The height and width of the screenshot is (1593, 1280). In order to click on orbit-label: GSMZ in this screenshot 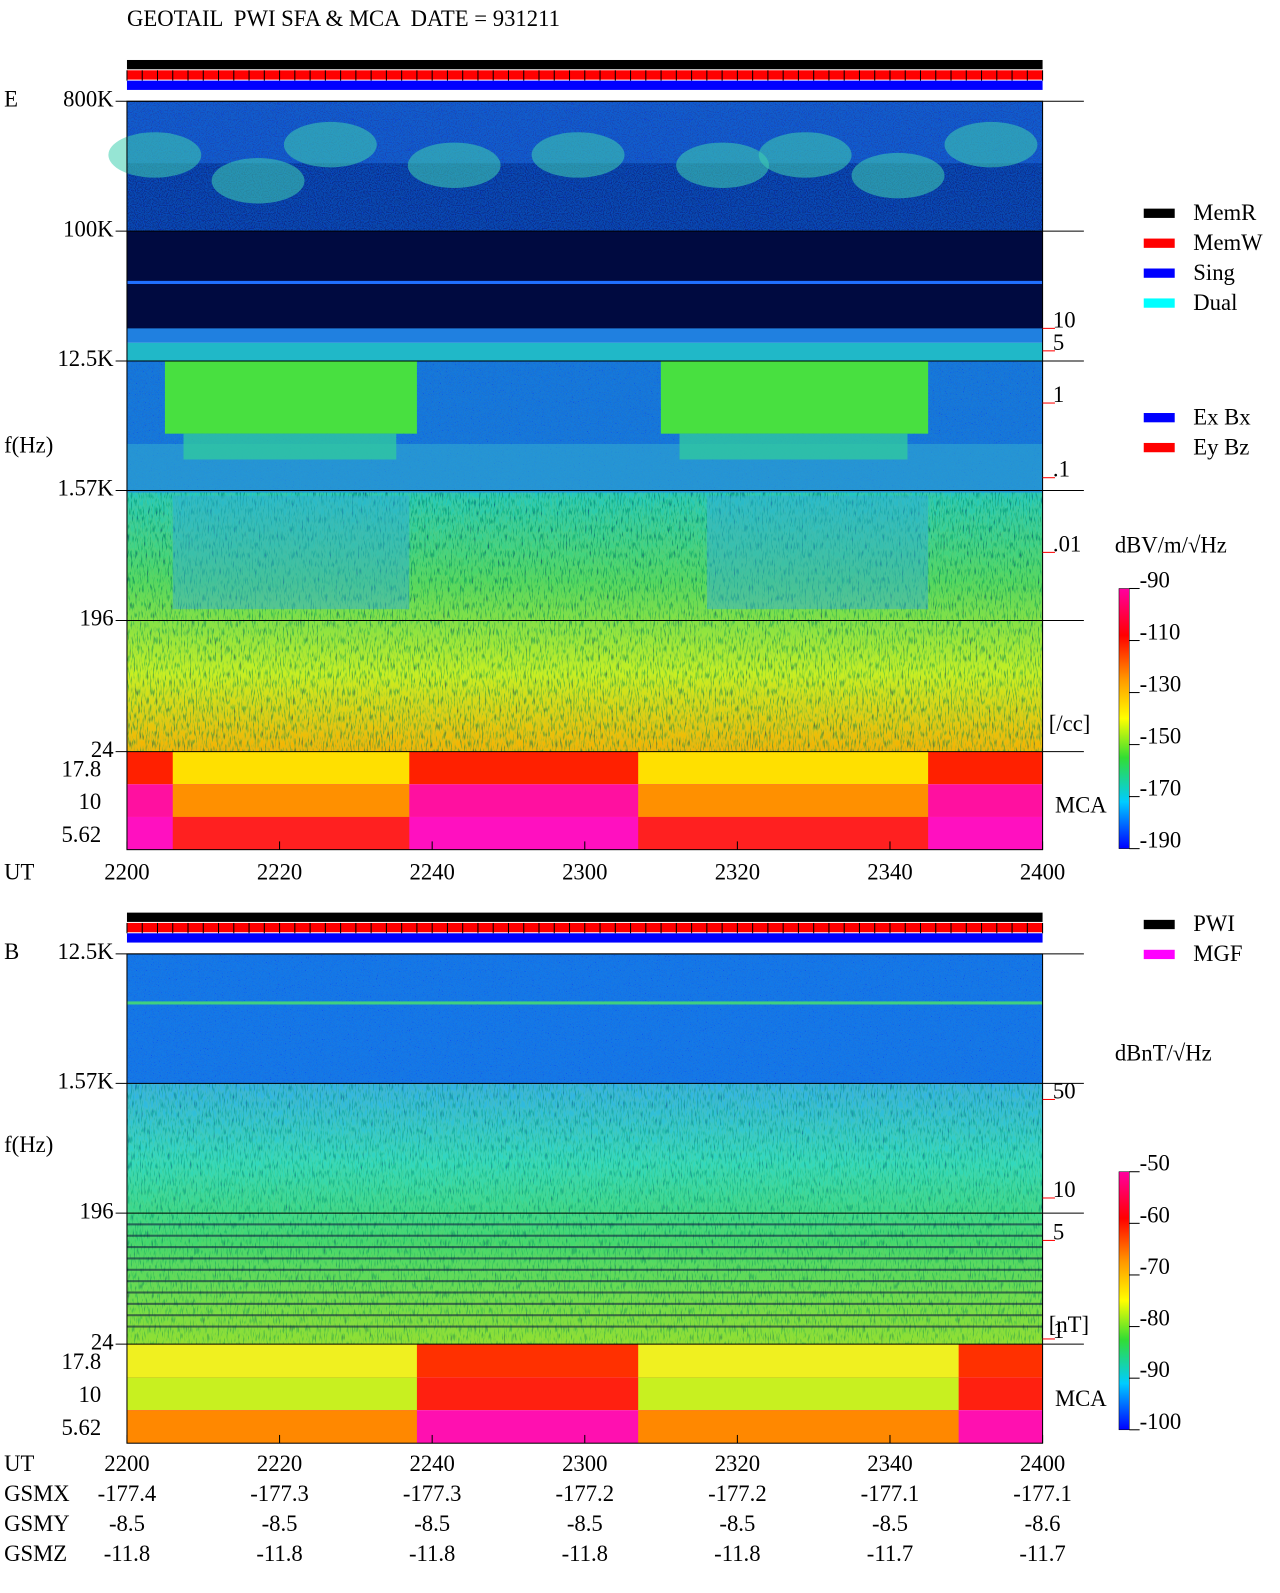, I will do `click(35, 1553)`.